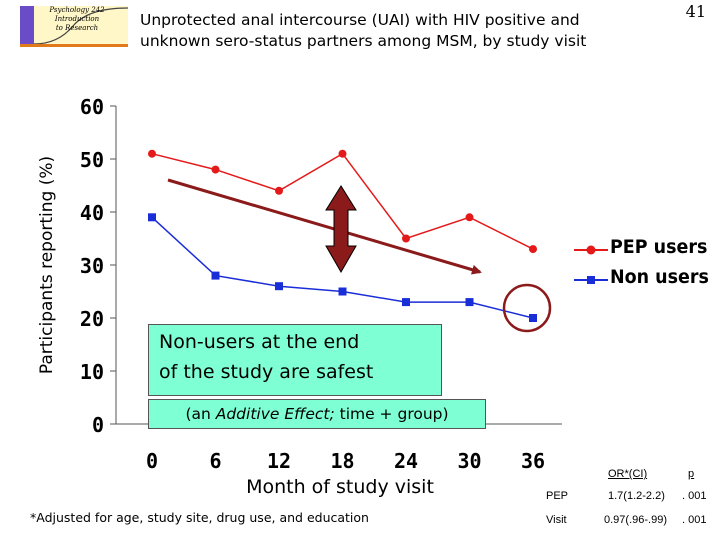  Describe the element at coordinates (527, 308) in the screenshot. I see `highlight-circle` at that location.